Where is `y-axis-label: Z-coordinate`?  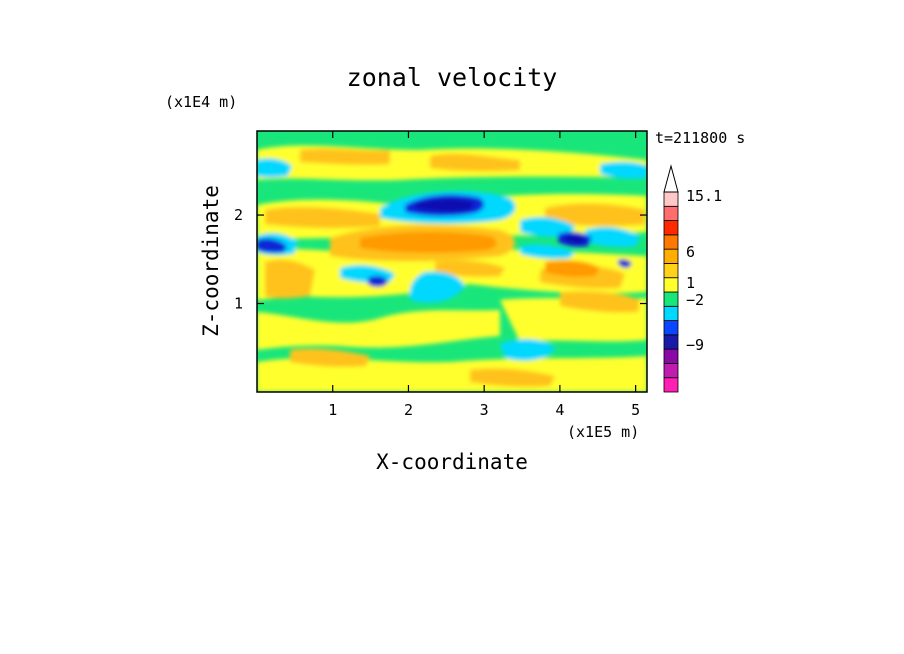 y-axis-label: Z-coordinate is located at coordinates (211, 261).